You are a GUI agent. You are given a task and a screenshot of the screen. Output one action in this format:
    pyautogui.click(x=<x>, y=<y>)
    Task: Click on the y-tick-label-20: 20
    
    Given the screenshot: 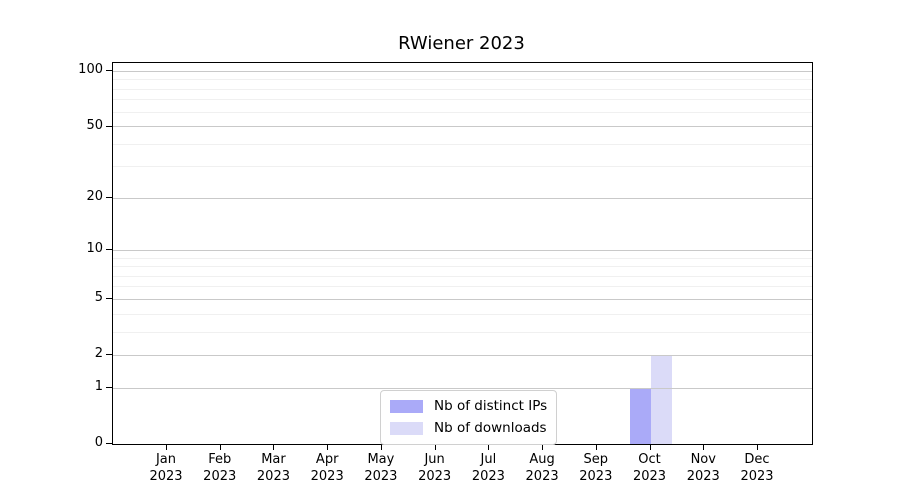 What is the action you would take?
    pyautogui.click(x=94, y=197)
    